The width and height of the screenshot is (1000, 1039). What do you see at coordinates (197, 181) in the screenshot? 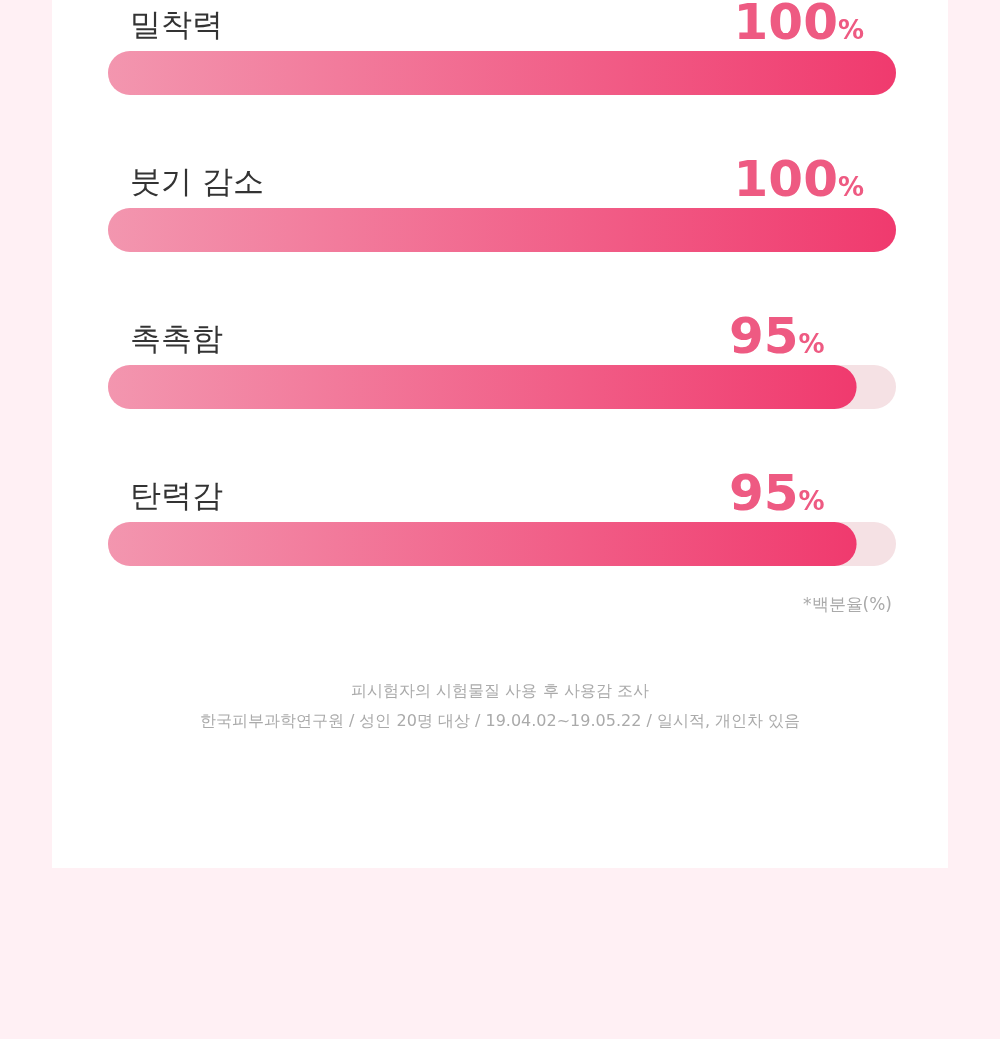
I see `y-tick-label: 붓기 감소` at bounding box center [197, 181].